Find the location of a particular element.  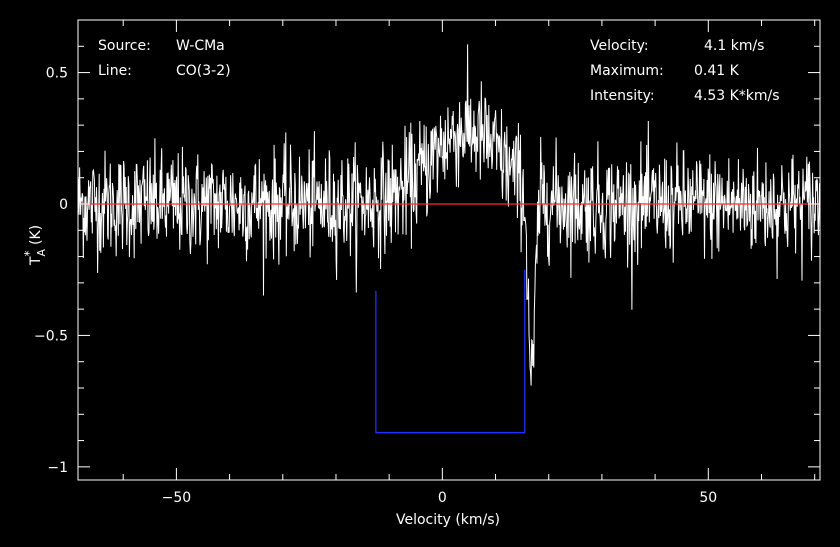

line-label: Line: is located at coordinates (115, 71).